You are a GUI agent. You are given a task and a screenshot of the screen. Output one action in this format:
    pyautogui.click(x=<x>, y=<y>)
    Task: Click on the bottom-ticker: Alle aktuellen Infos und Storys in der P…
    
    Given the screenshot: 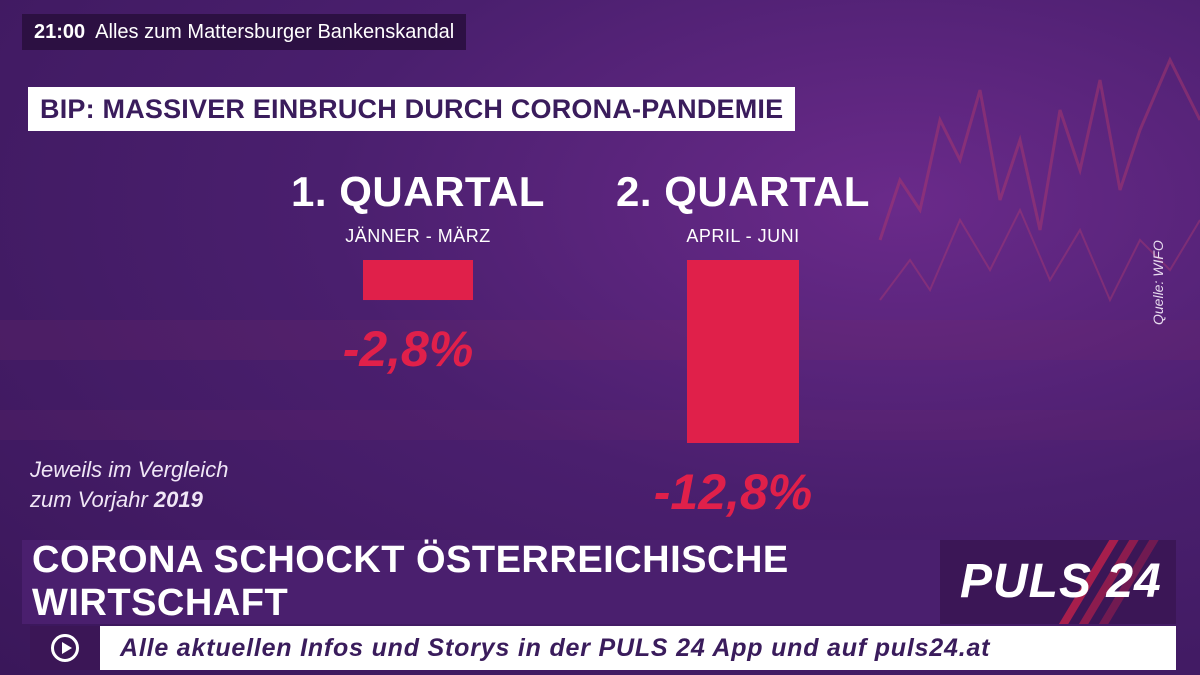 What is the action you would take?
    pyautogui.click(x=603, y=648)
    